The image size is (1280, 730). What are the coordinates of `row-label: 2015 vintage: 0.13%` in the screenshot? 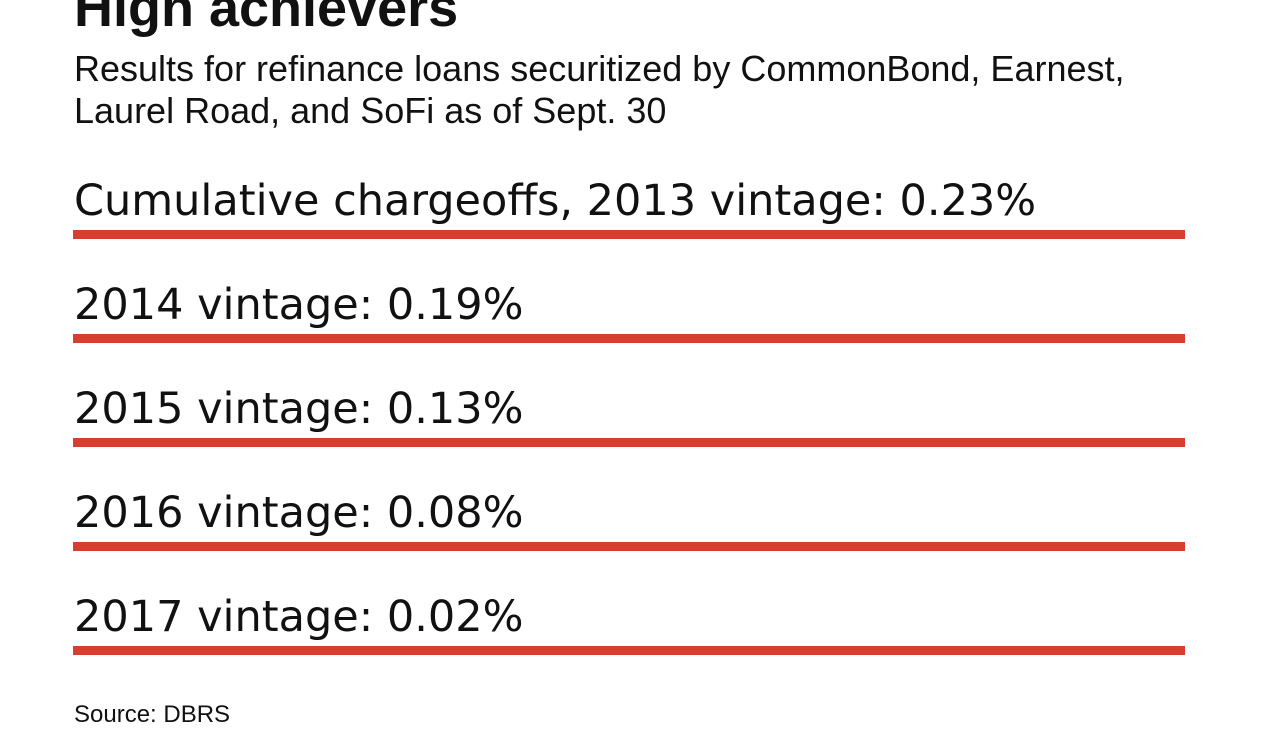 It's located at (299, 409).